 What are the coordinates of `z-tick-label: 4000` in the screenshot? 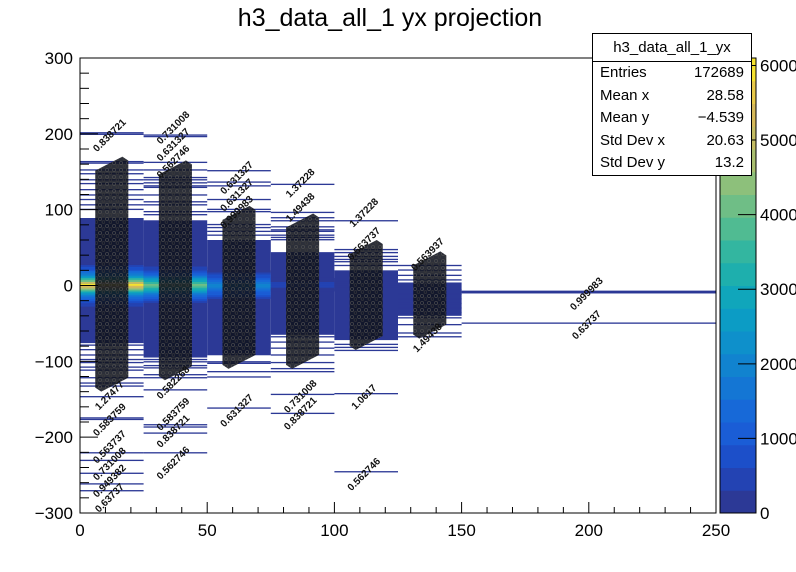 It's located at (778, 215).